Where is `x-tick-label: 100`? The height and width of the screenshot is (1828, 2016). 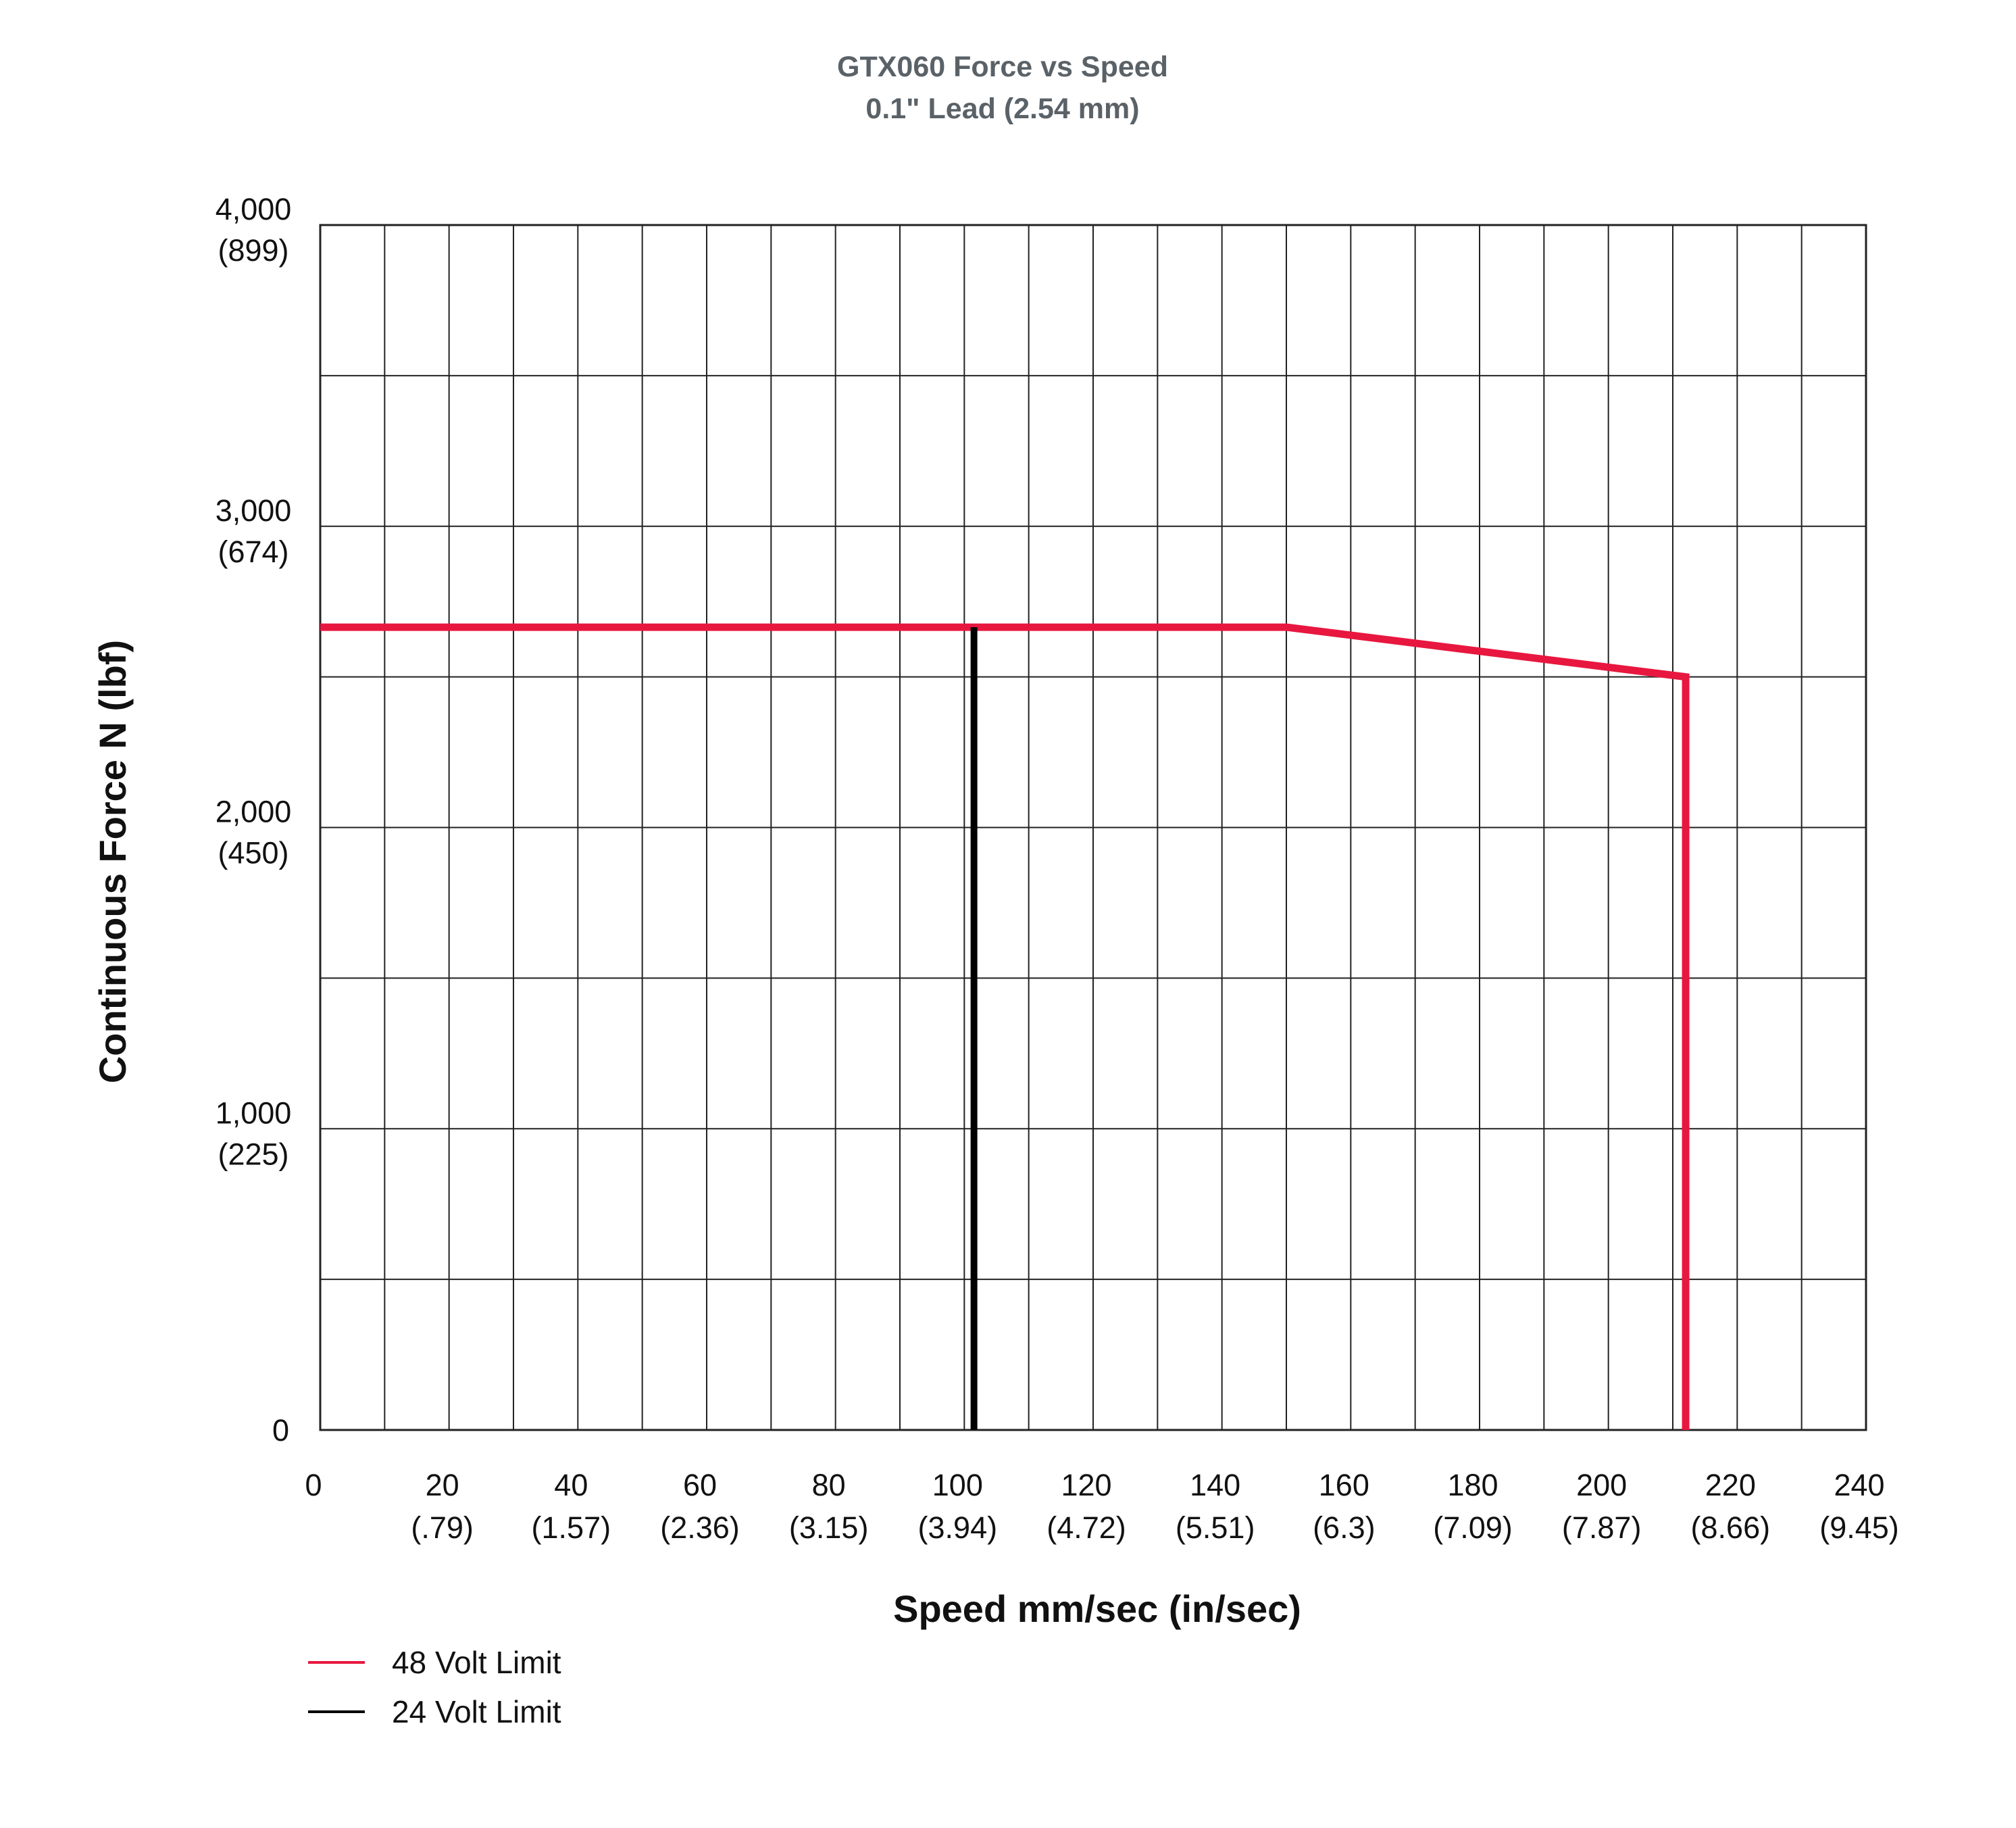
x-tick-label: 100 is located at coordinates (957, 1485).